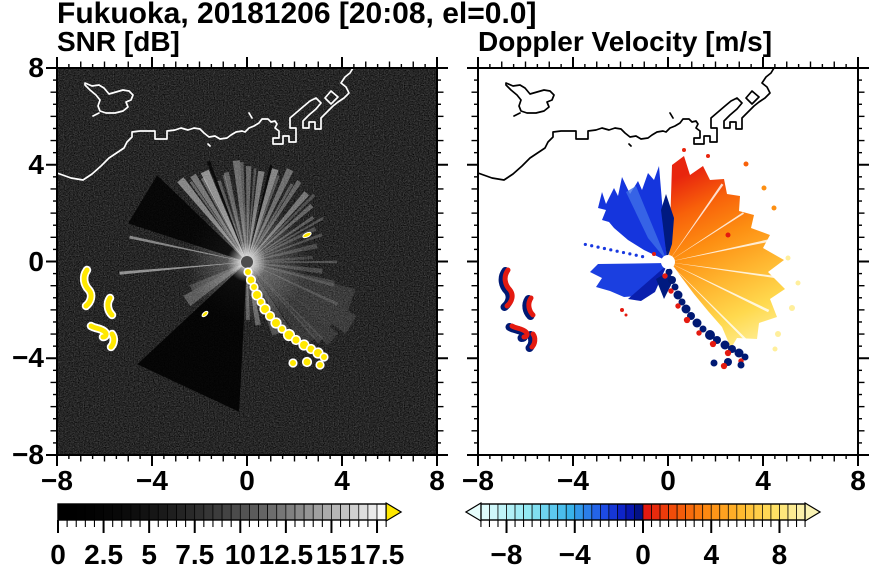 The height and width of the screenshot is (570, 870). What do you see at coordinates (240, 554) in the screenshot?
I see `snr-colorbar-label: 10` at bounding box center [240, 554].